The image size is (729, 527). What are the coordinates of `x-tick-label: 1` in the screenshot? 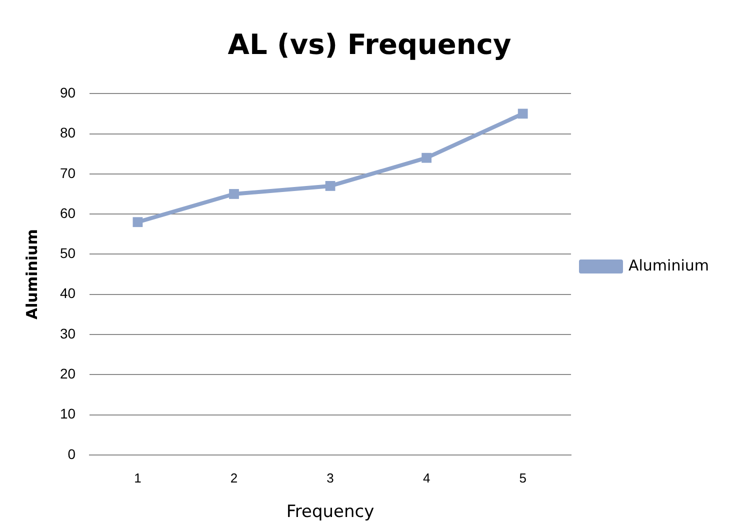 It's located at (138, 478).